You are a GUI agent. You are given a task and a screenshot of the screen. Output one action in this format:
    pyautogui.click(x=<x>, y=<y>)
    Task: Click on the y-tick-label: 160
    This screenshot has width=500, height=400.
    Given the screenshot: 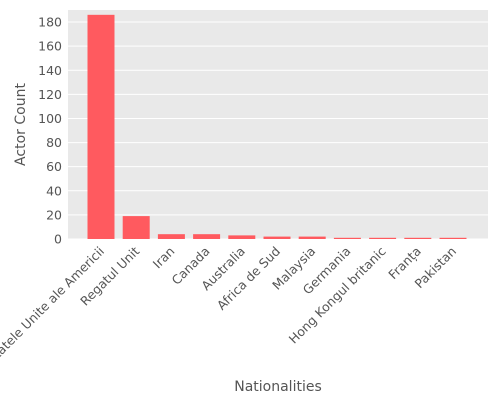 What is the action you would take?
    pyautogui.click(x=50, y=46)
    